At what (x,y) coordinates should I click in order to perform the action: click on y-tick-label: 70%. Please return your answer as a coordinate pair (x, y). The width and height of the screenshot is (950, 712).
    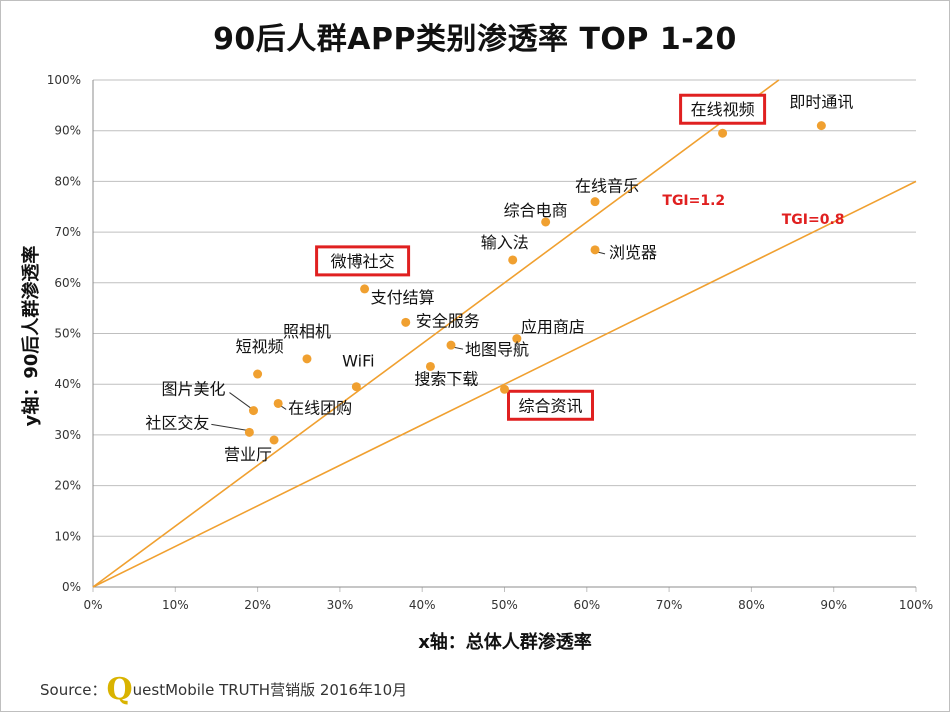
    Looking at the image, I should click on (67, 232).